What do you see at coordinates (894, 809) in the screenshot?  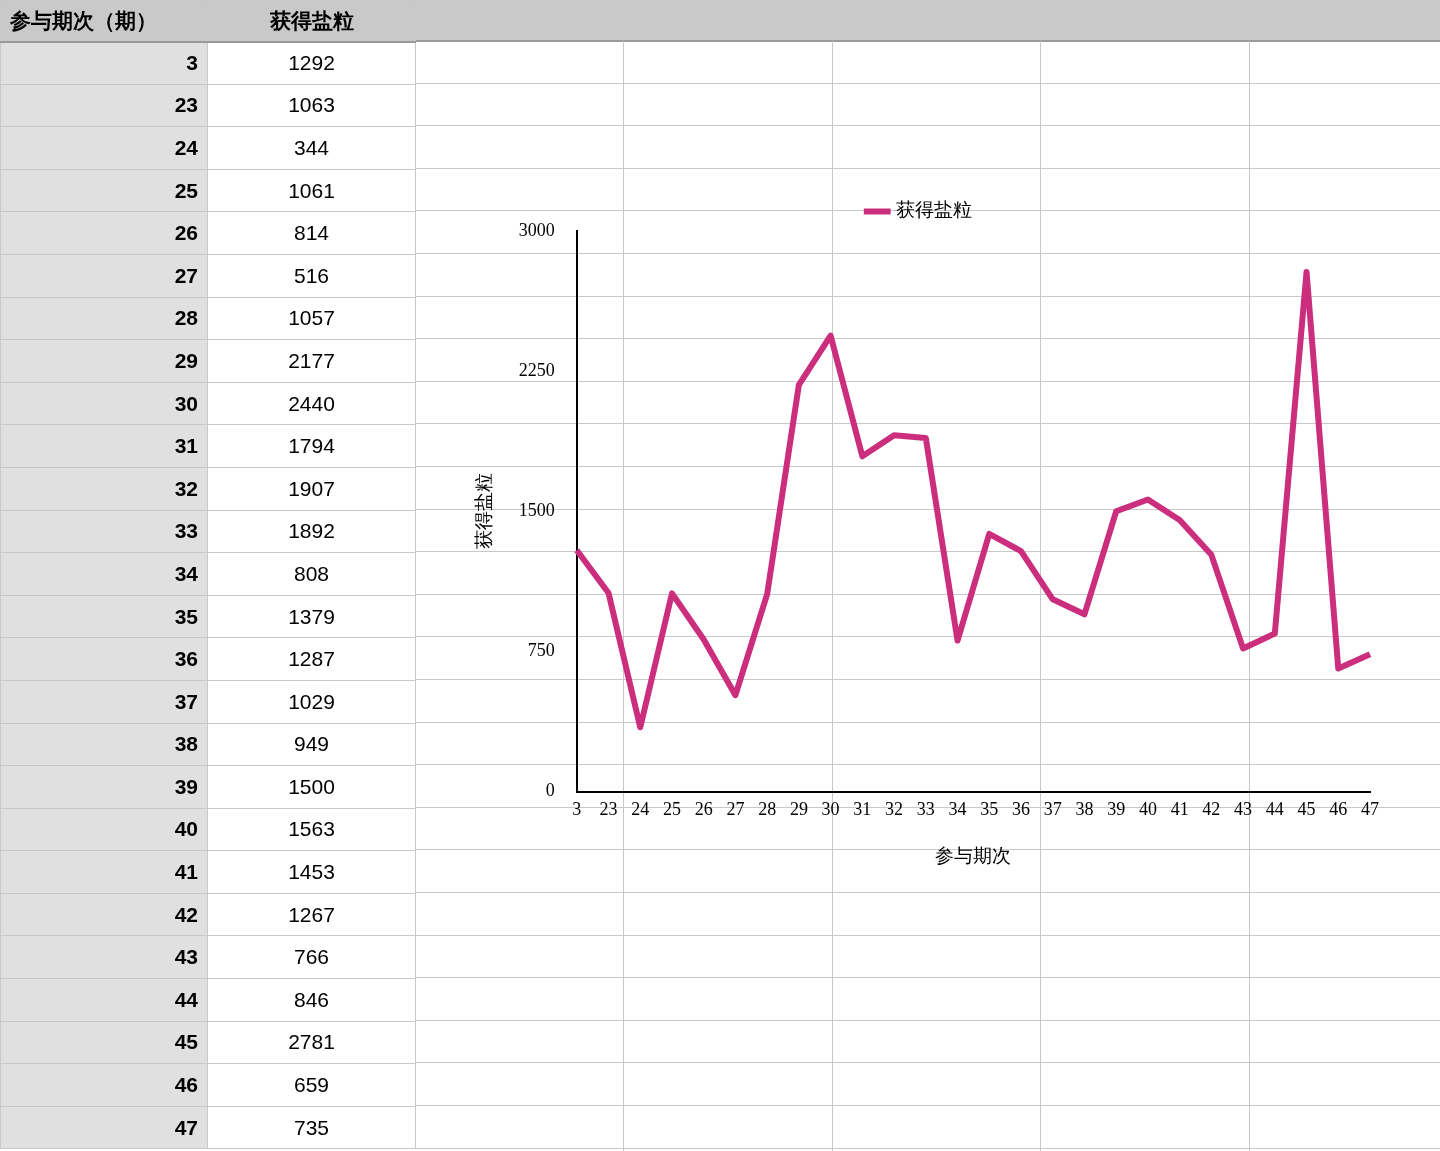 I see `x-tick-label: 32` at bounding box center [894, 809].